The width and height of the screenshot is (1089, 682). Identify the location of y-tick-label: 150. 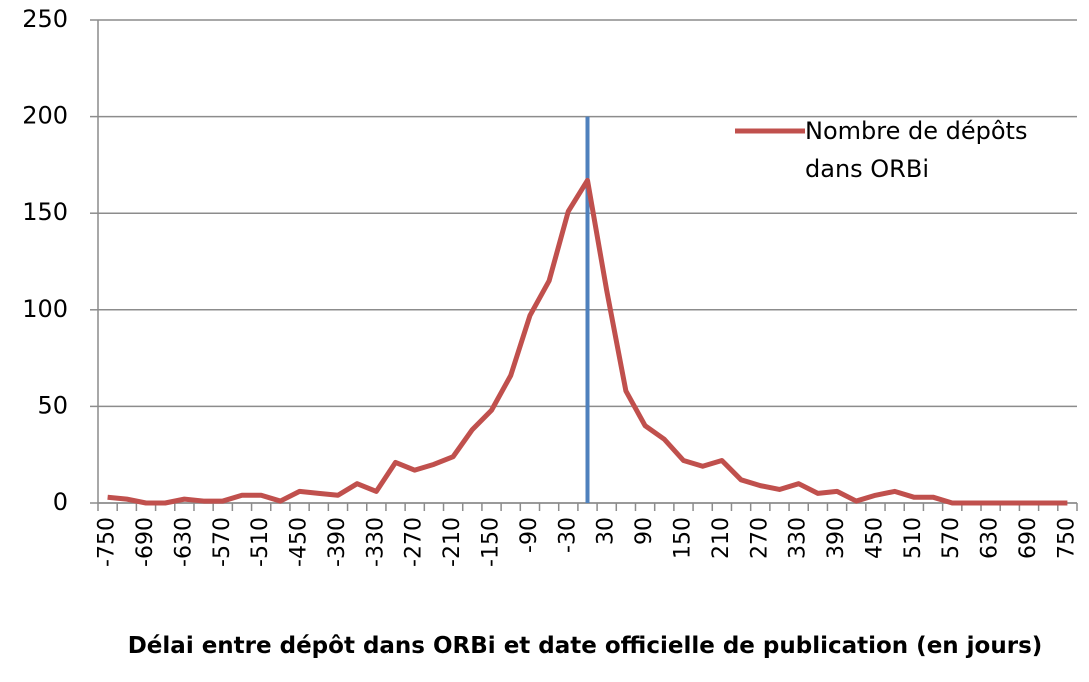
(45, 212).